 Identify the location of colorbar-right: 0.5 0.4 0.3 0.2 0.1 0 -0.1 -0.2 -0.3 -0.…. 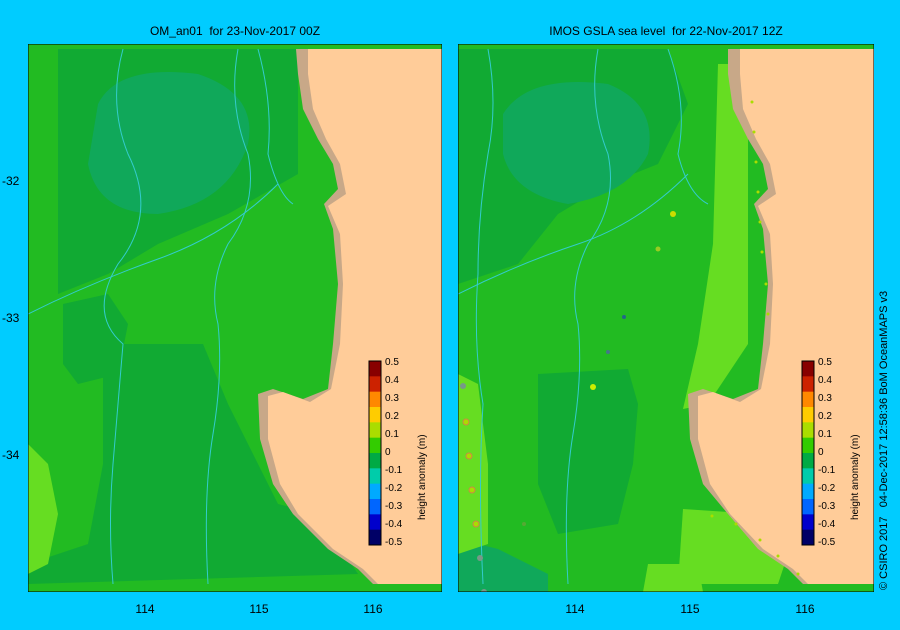
(831, 452).